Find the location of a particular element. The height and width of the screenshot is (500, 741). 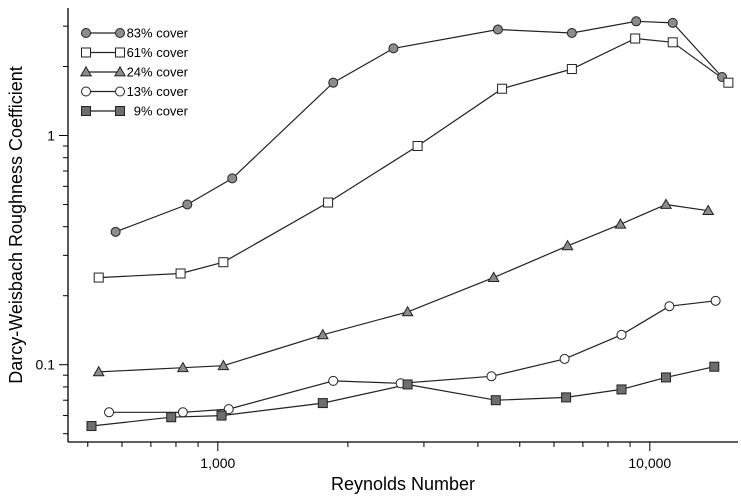

legend-label: 9% cover is located at coordinates (161, 111).